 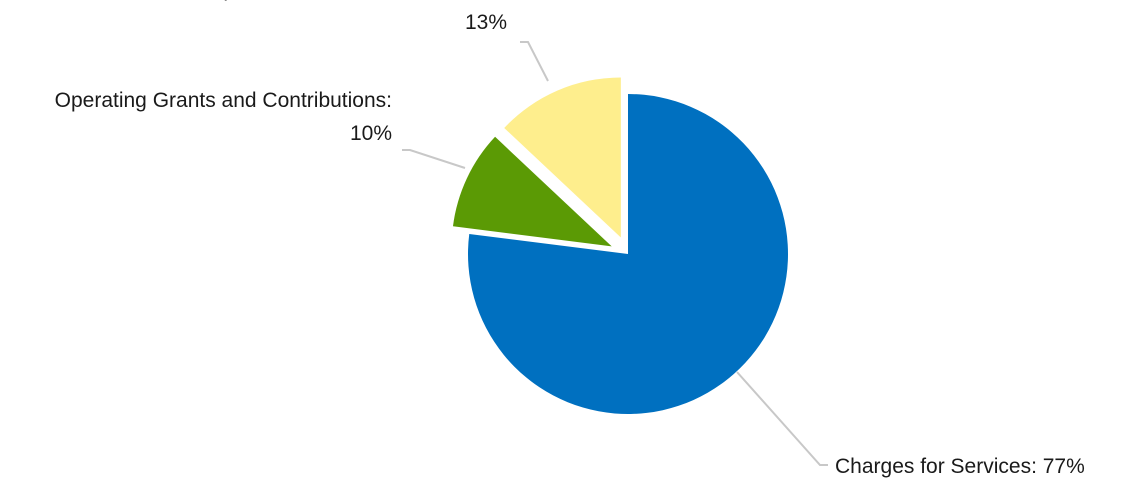 What do you see at coordinates (352, 0) in the screenshot?
I see `data-label-line: Capital Grants and Contributions:` at bounding box center [352, 0].